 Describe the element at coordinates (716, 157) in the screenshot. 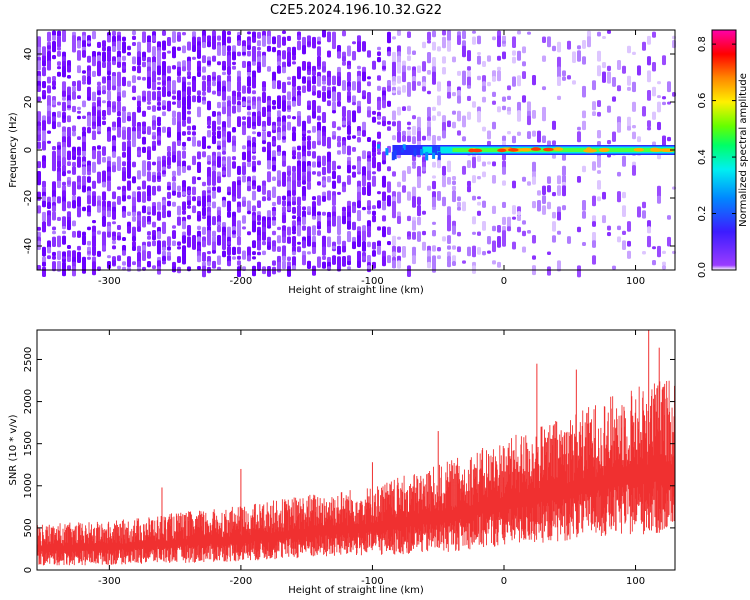

I see `colorbar-ticks: 0.00.20.40.60.8` at that location.